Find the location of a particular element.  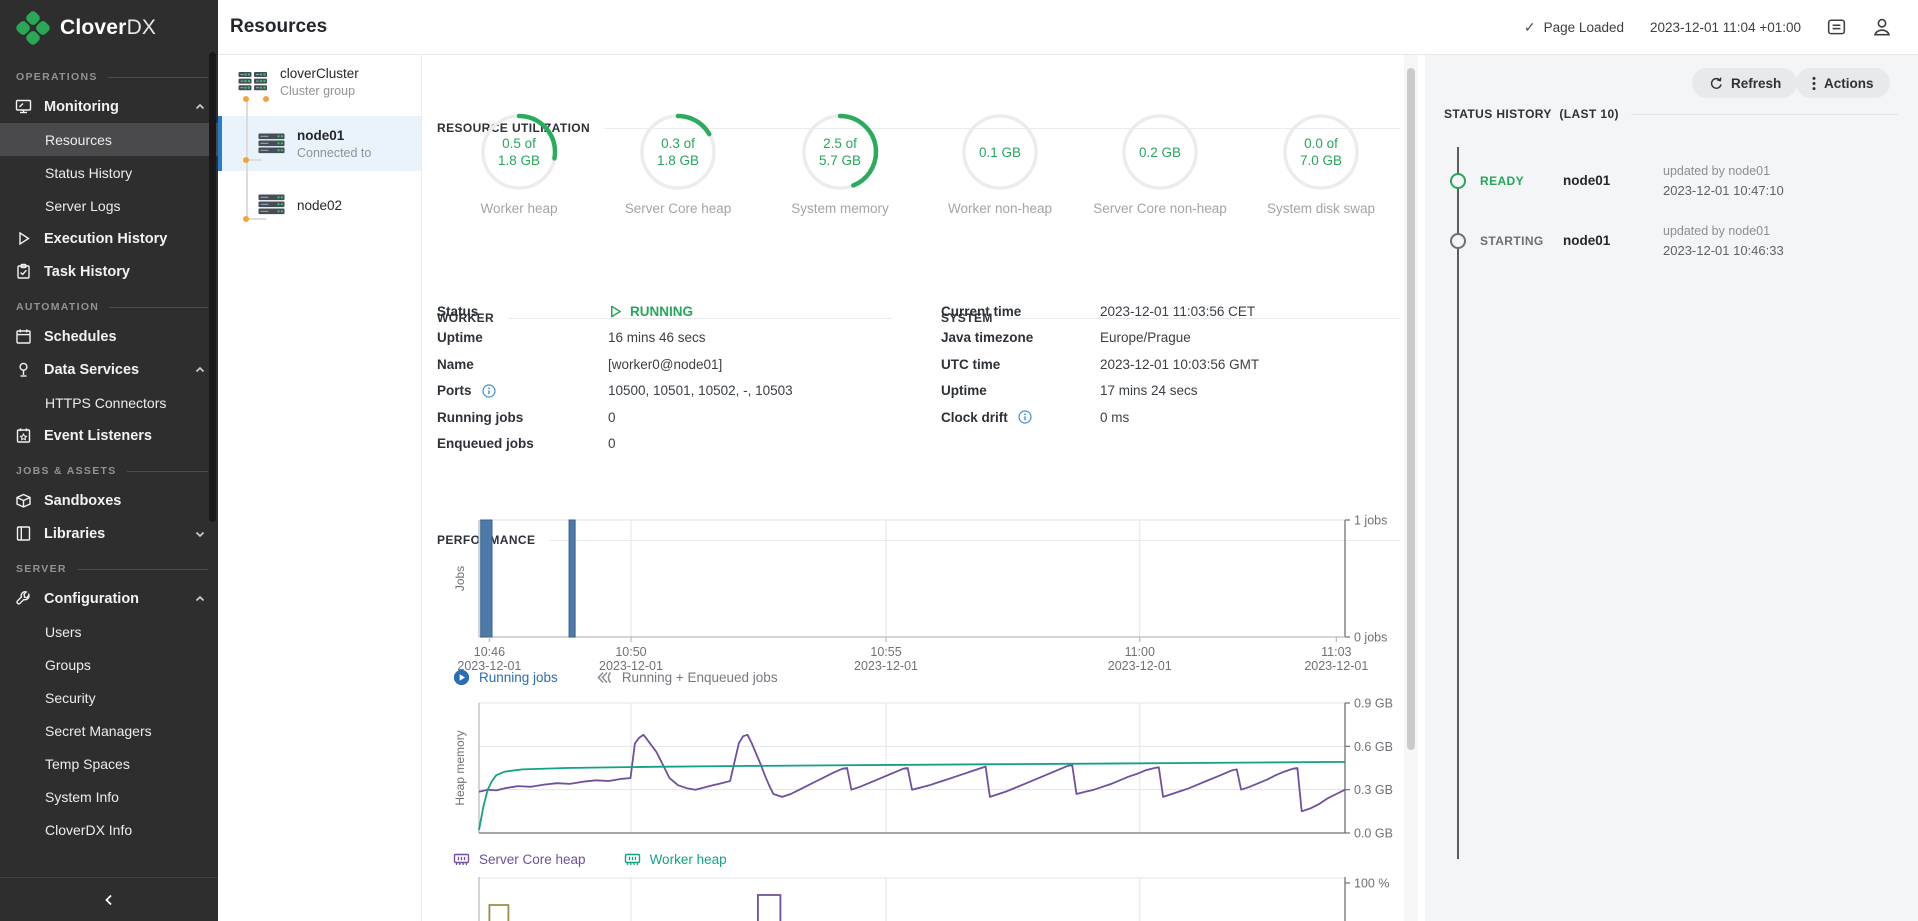

refresh-icon is located at coordinates (1716, 83).